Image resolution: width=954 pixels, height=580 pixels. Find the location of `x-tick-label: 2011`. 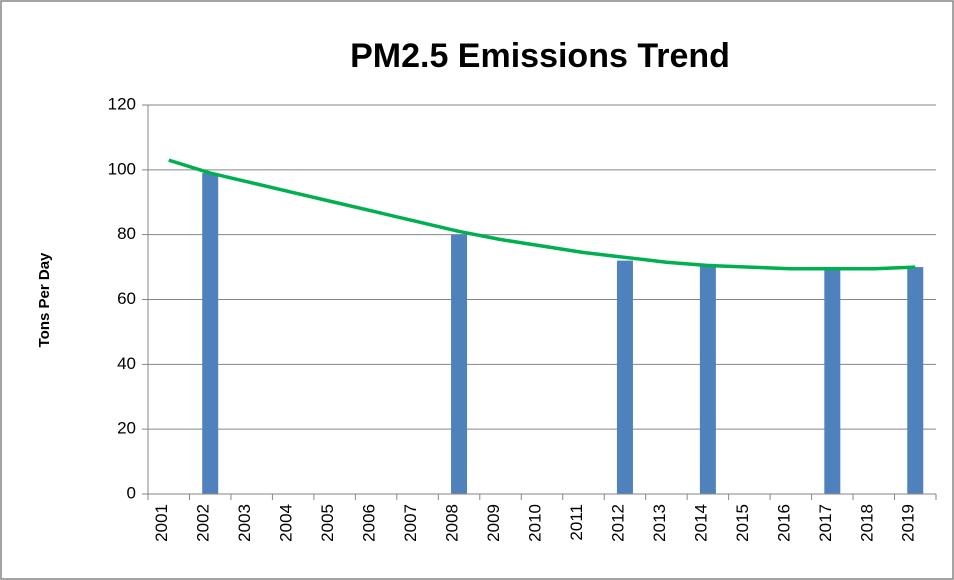

x-tick-label: 2011 is located at coordinates (576, 522).